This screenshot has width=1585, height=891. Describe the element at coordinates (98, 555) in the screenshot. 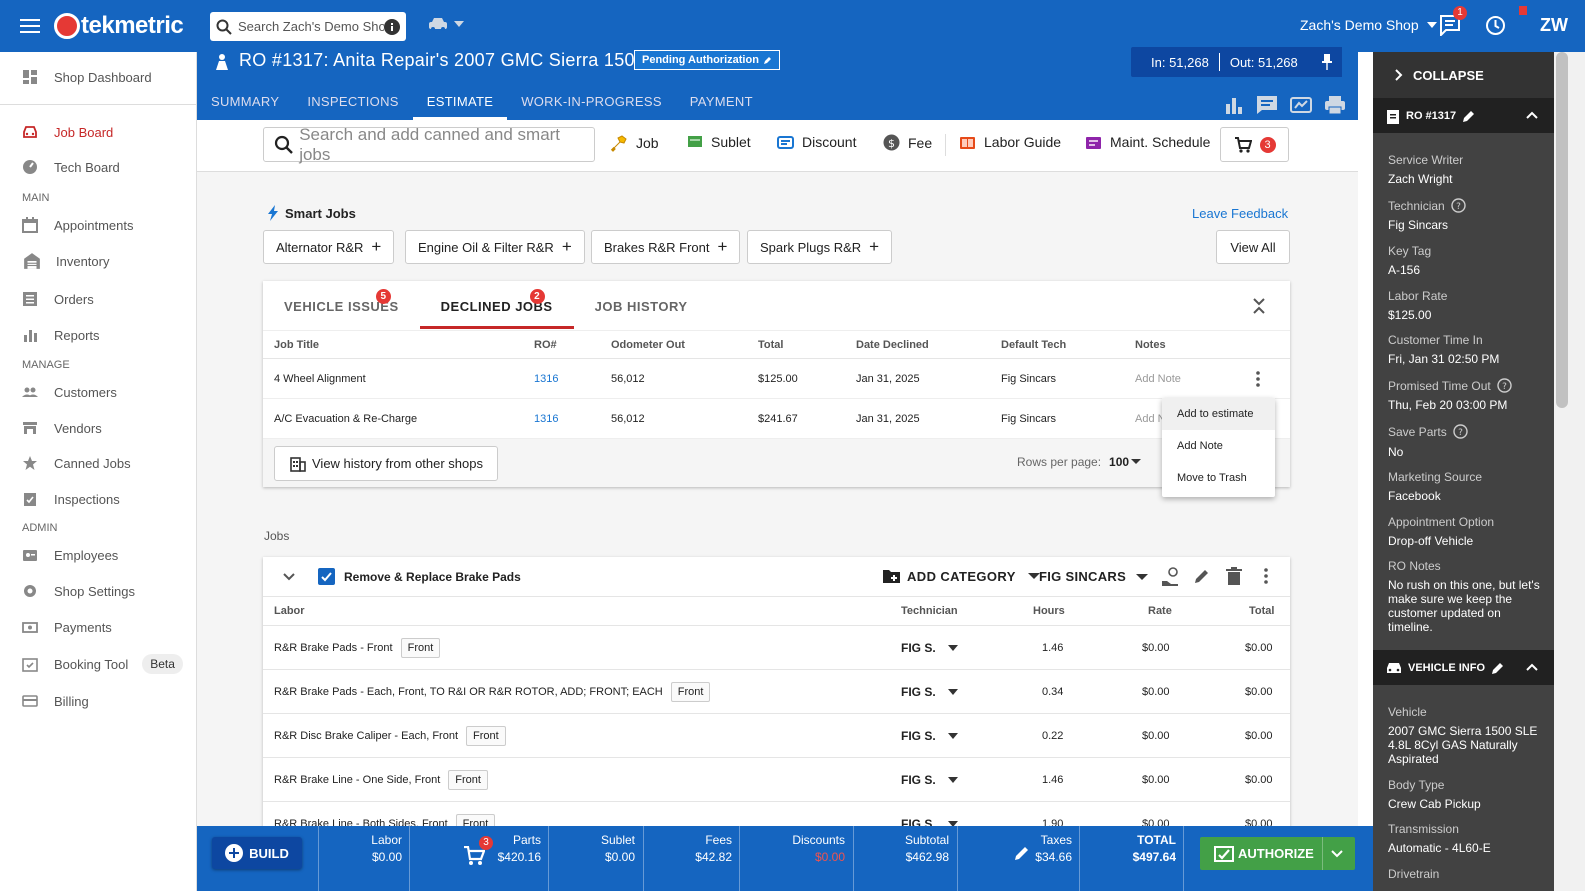

I see `sidebar-item-employees: Employees` at that location.